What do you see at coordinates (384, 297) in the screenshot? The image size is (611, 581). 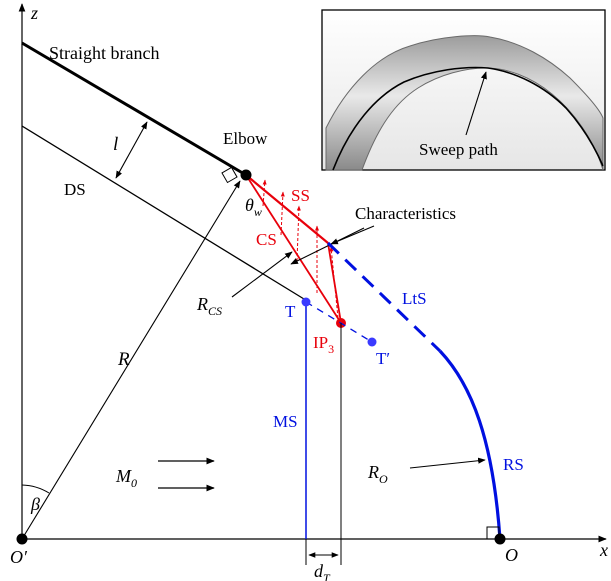 I see `lts-line` at bounding box center [384, 297].